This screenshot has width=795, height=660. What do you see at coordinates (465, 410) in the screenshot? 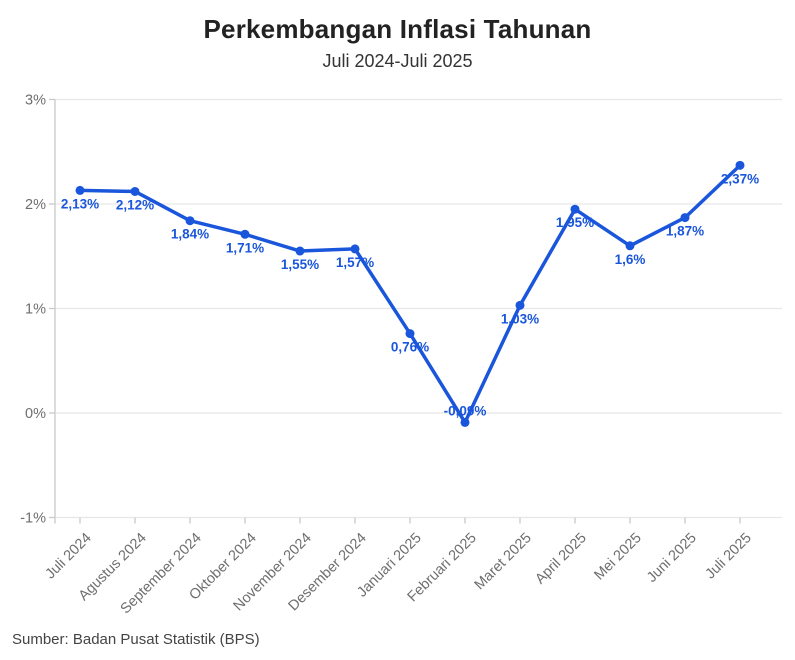
I see `data-point-label: -0,09%` at bounding box center [465, 410].